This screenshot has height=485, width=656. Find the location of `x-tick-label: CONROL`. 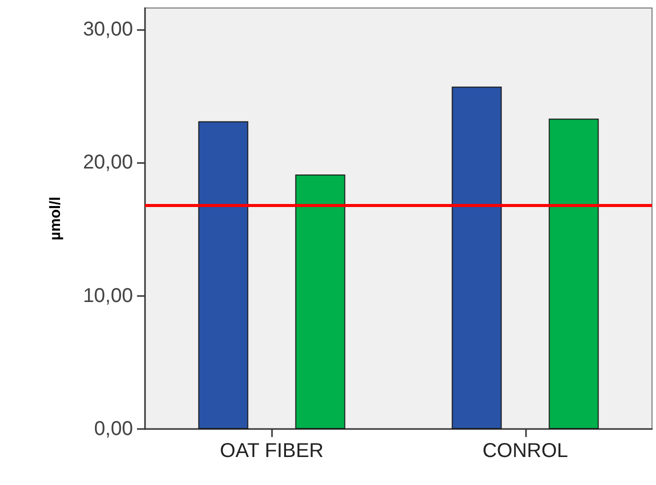

x-tick-label: CONROL is located at coordinates (525, 451).